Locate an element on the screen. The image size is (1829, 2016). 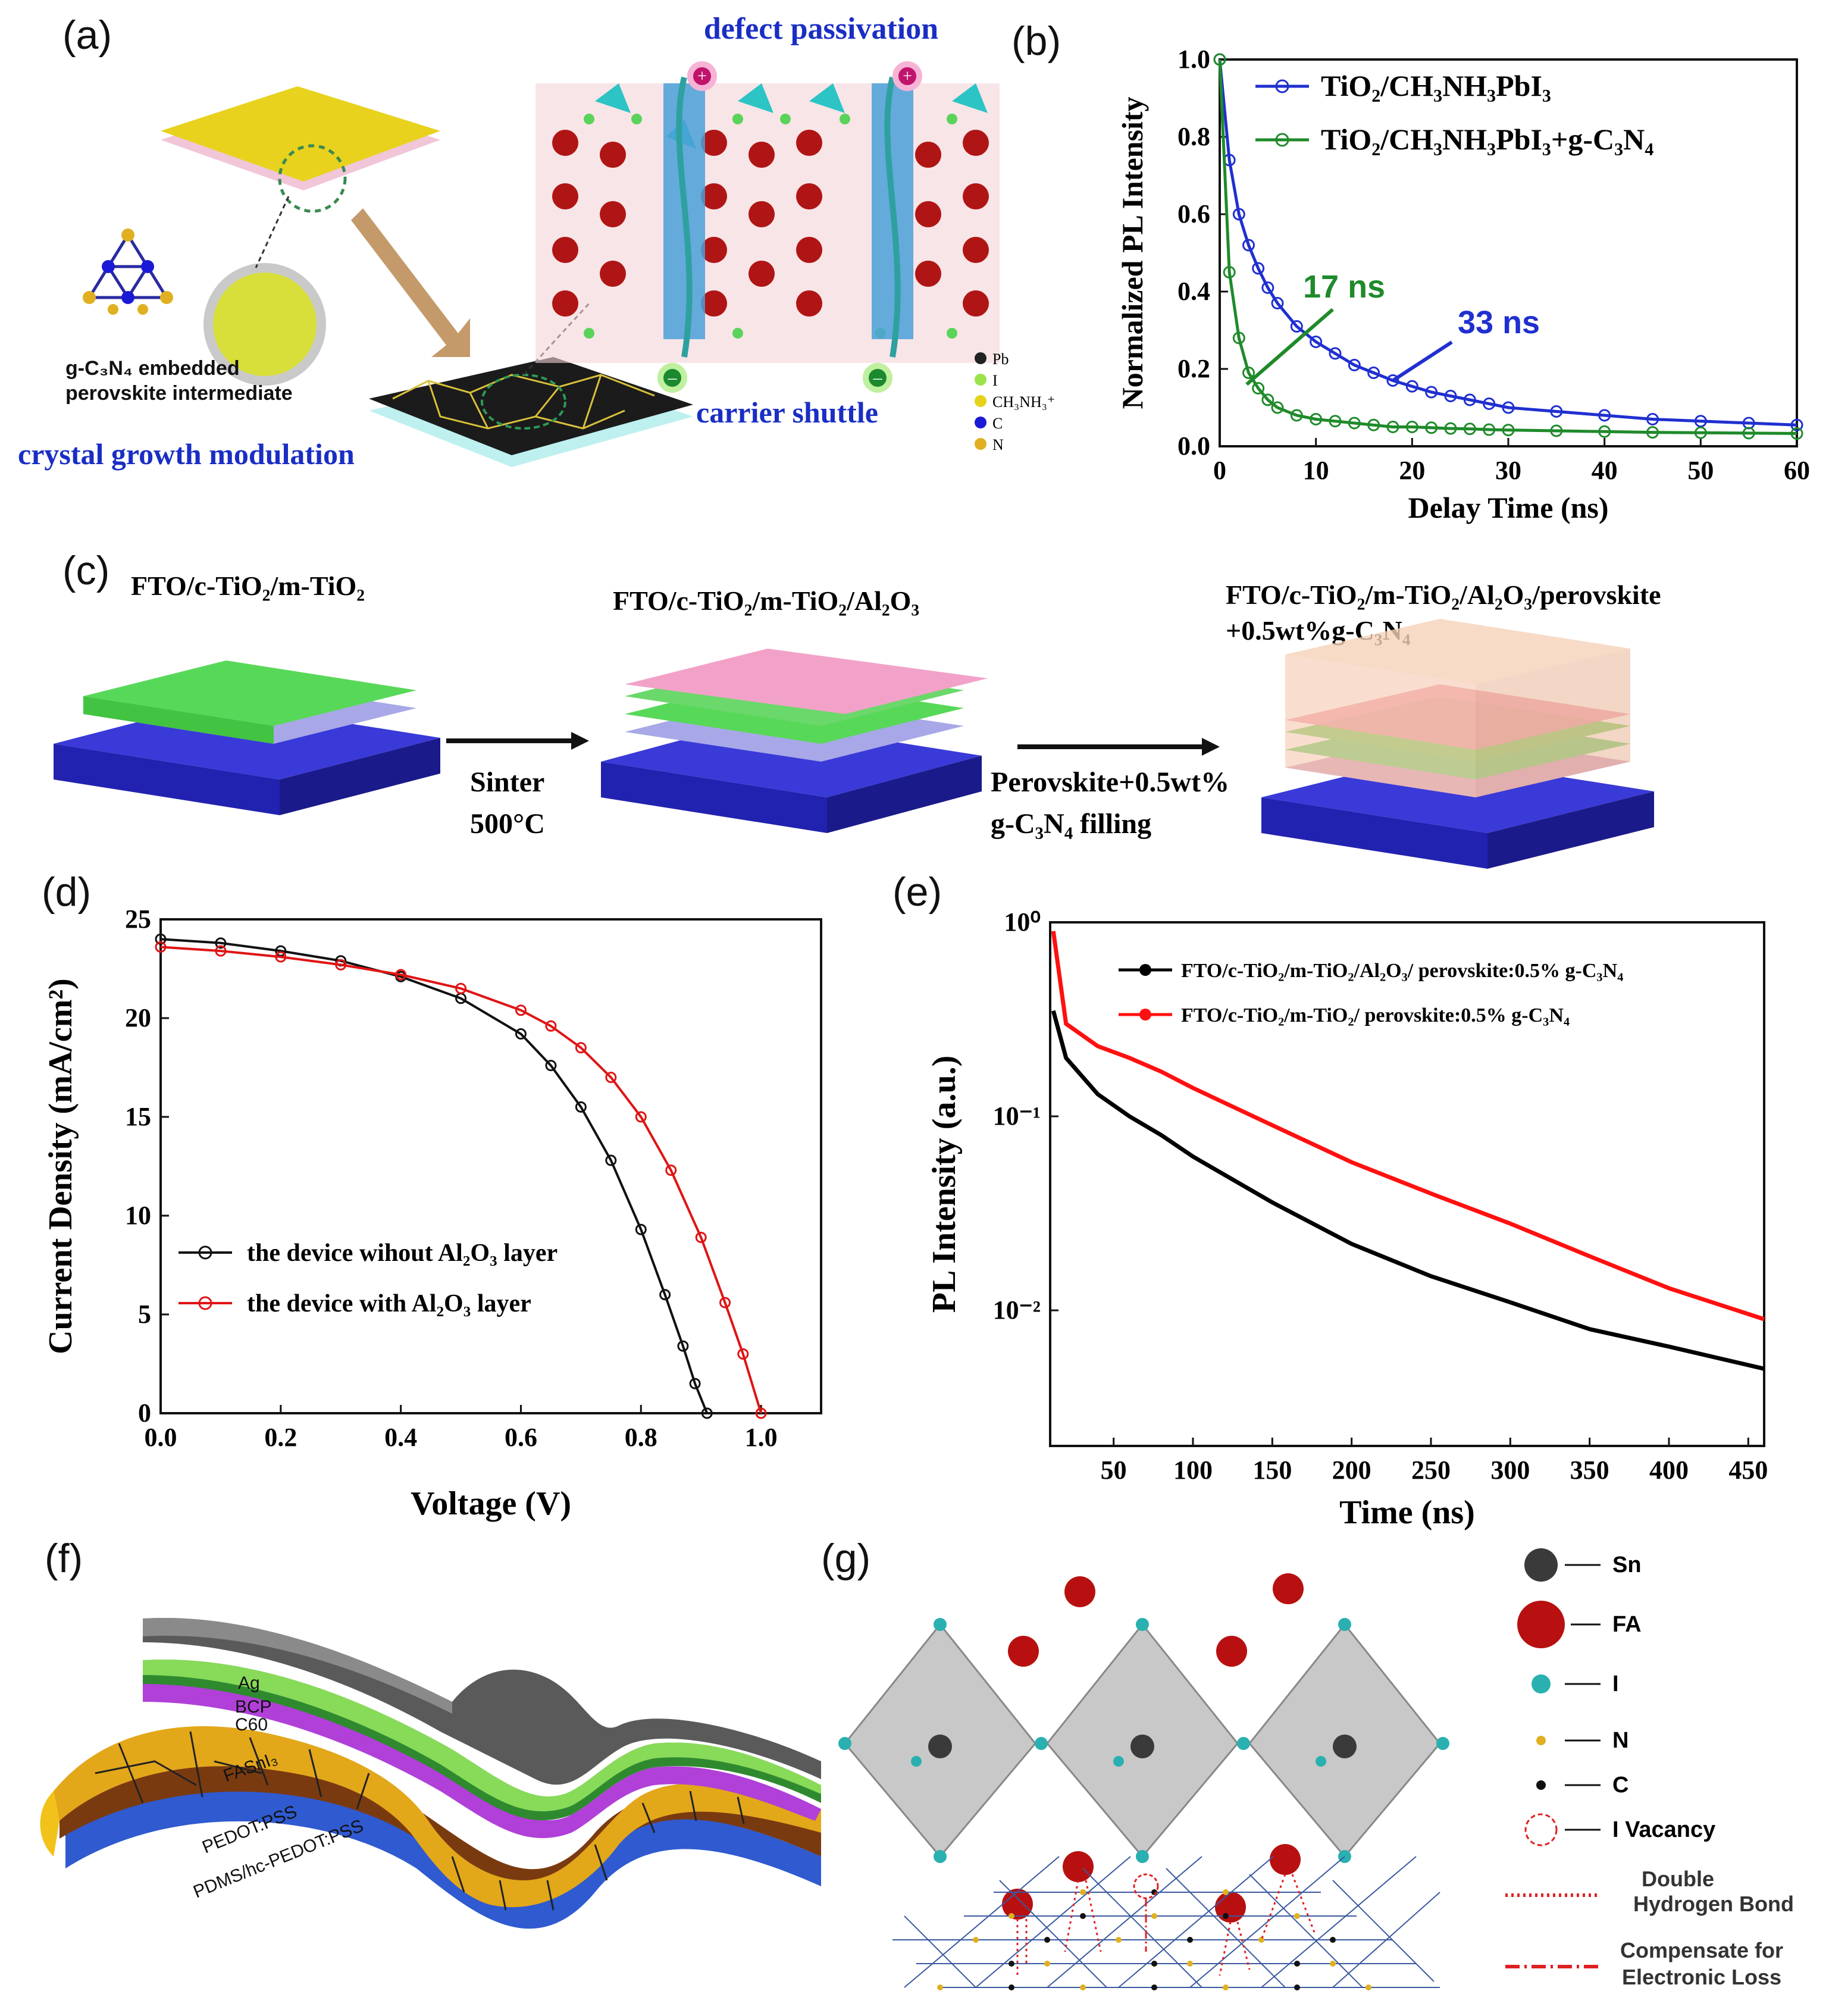
y-tick-label: 0.2 is located at coordinates (1193, 369).